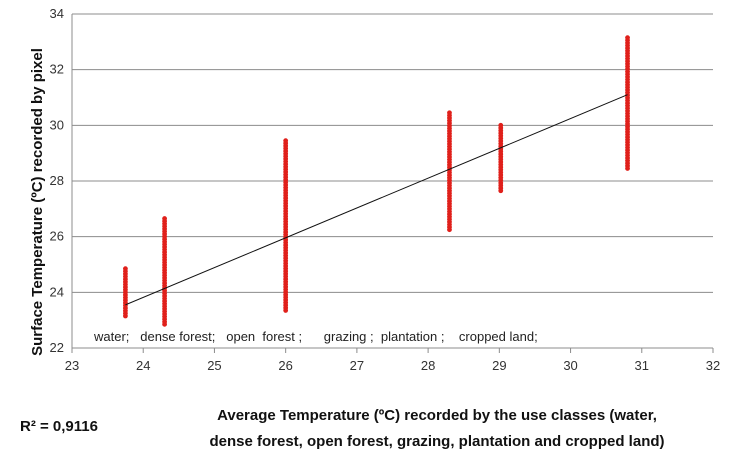  What do you see at coordinates (72, 365) in the screenshot?
I see `x-tick-label-0: 23` at bounding box center [72, 365].